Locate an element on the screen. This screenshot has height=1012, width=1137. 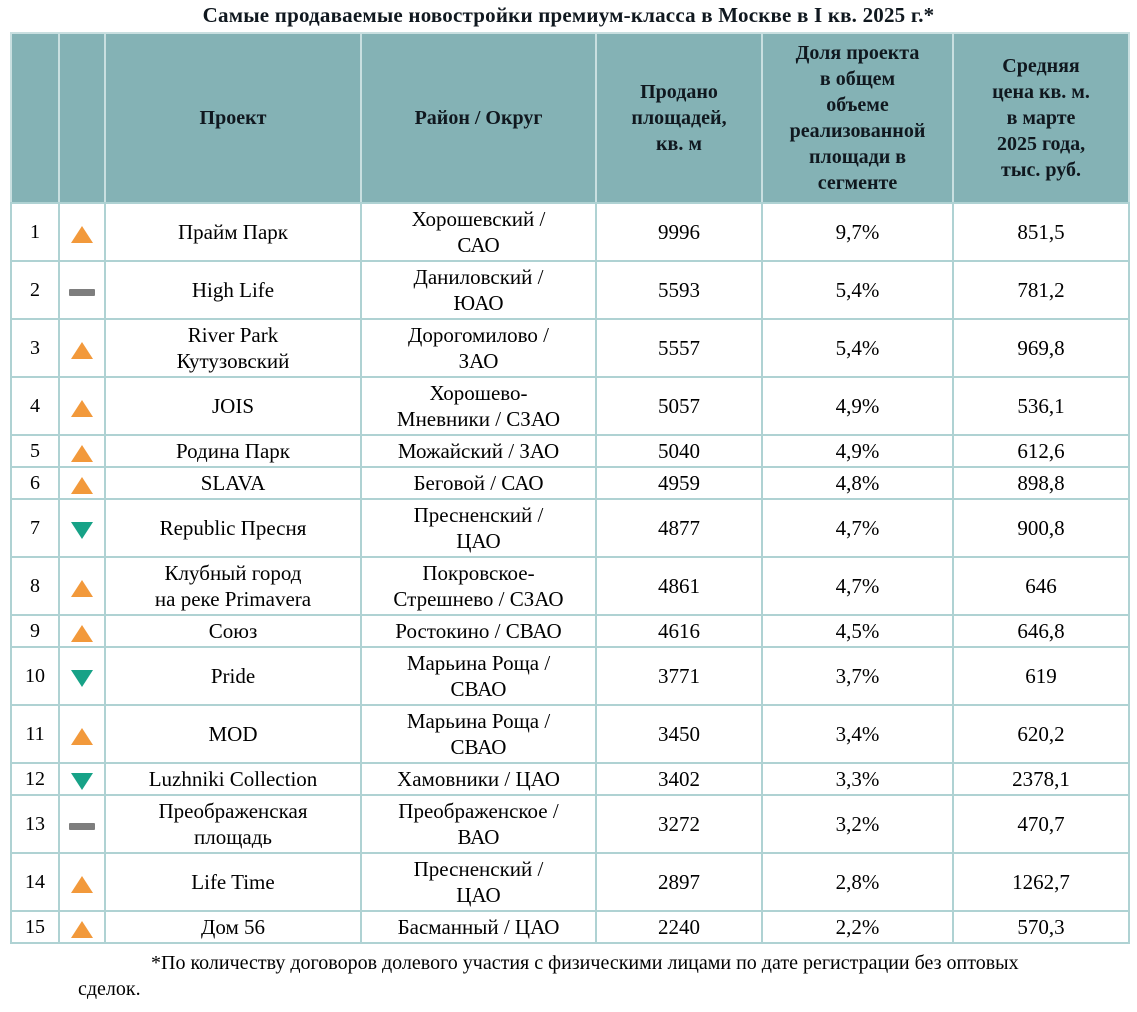
table-row: 6 SLAVA Беговой / САО 4959 4,8% 898,8 is located at coordinates (570, 483).